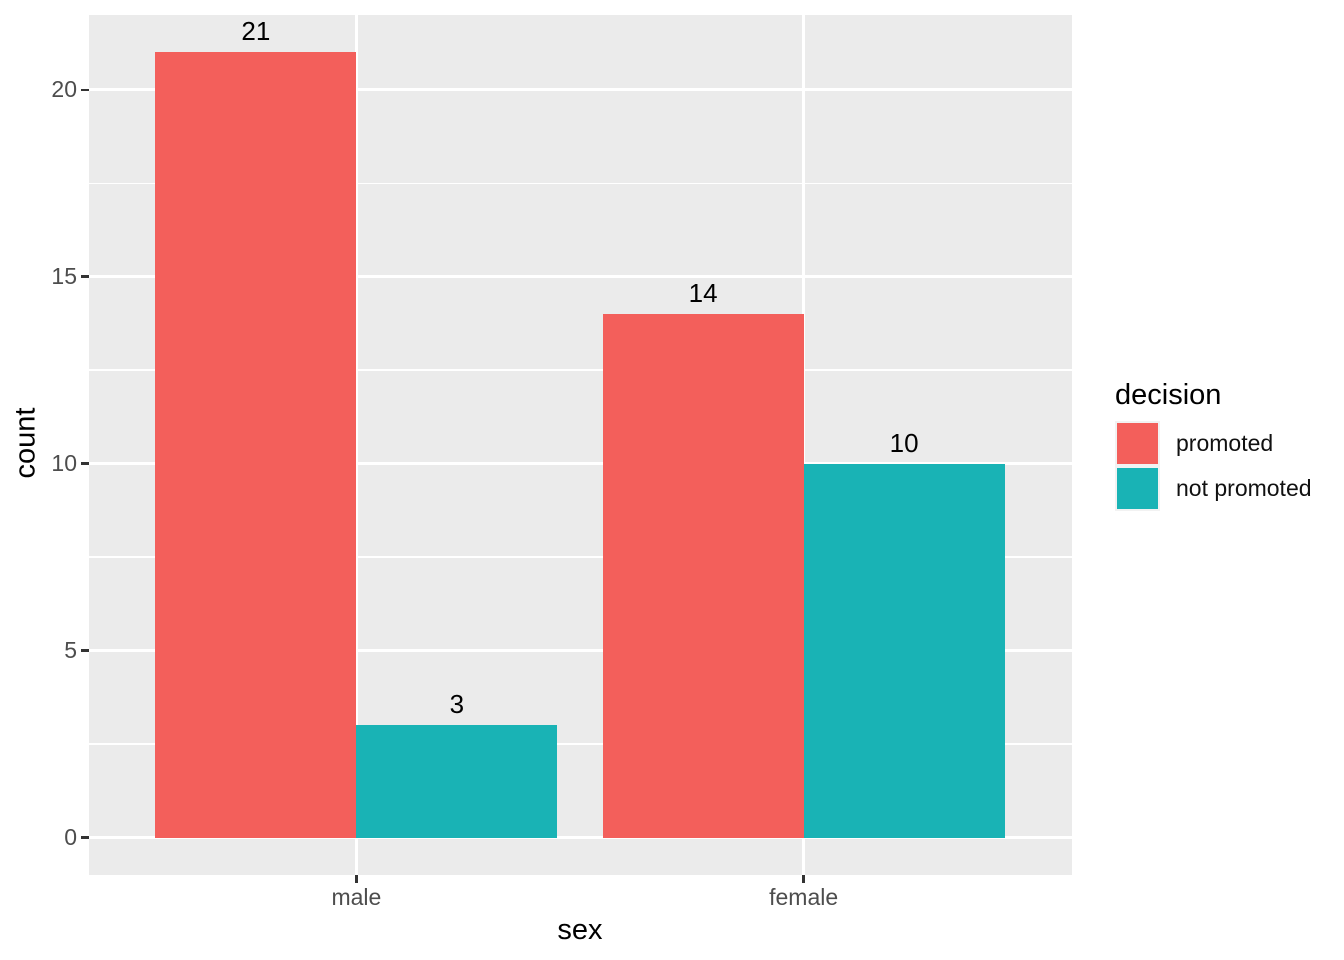  Describe the element at coordinates (457, 781) in the screenshot. I see `bar-male-not-promoted` at that location.